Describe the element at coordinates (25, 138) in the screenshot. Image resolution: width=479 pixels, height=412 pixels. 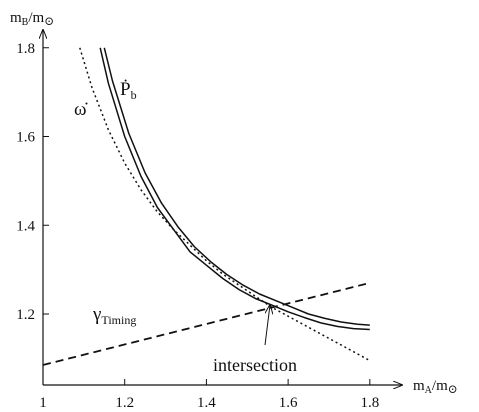
I see `y-tick-label: 1.6` at that location.